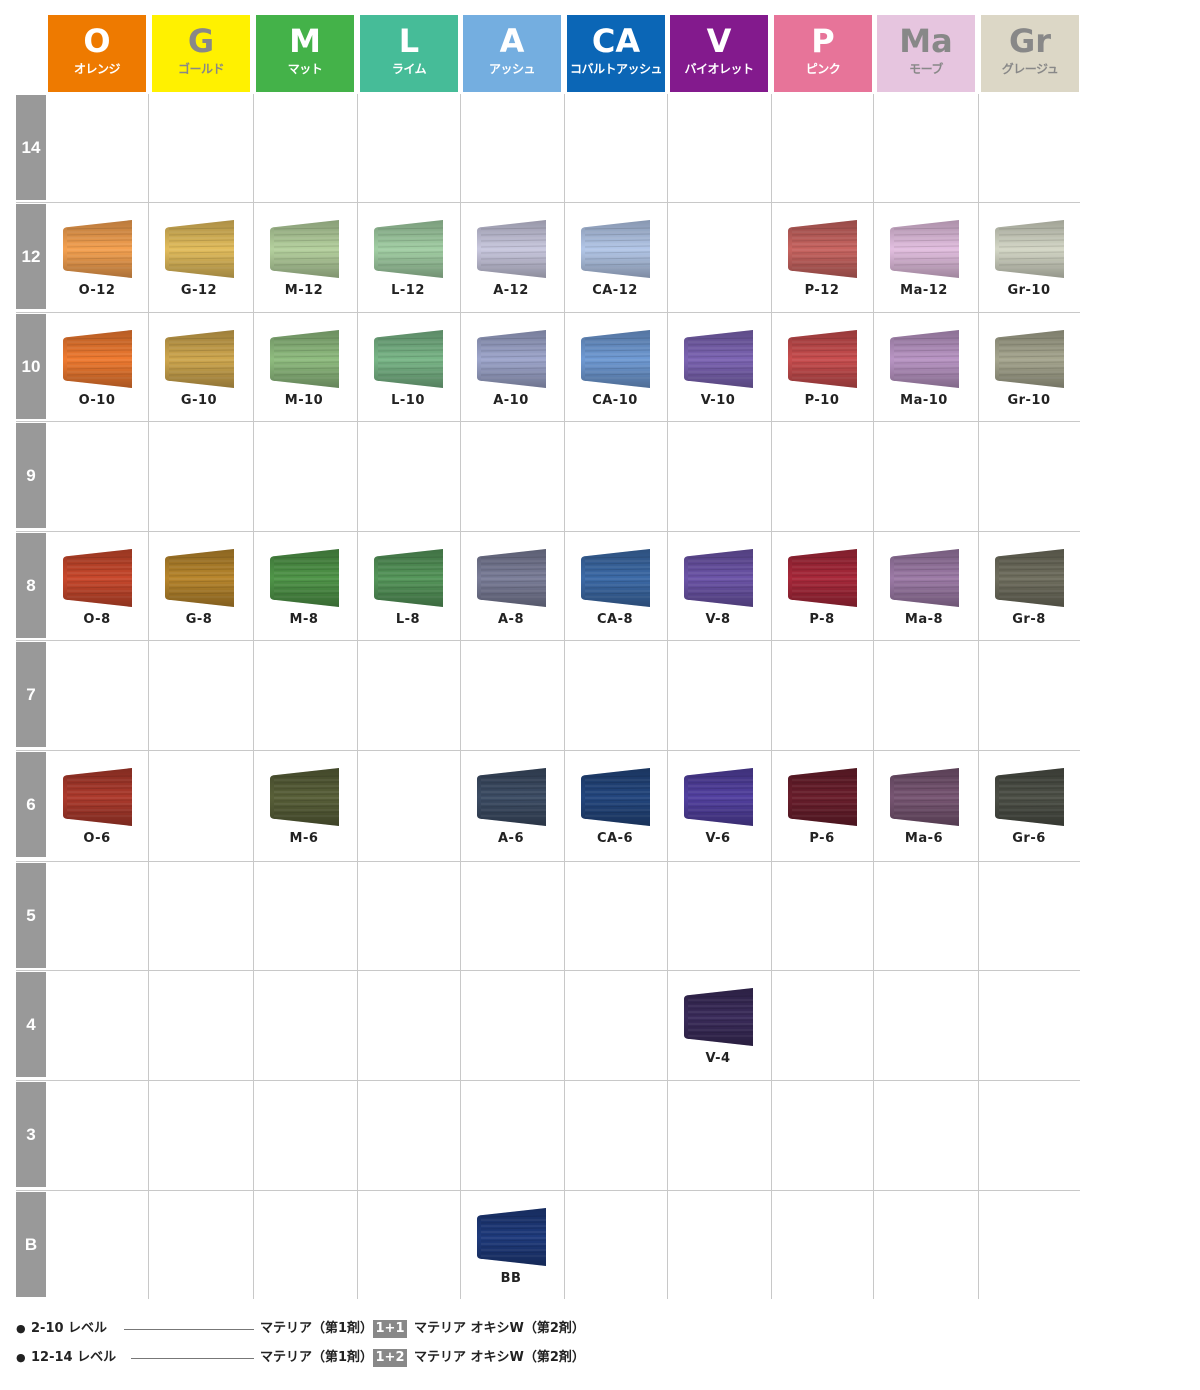 This screenshot has height=1390, width=1200. I want to click on column-header-gr: Gr グレージュ, so click(1030, 53).